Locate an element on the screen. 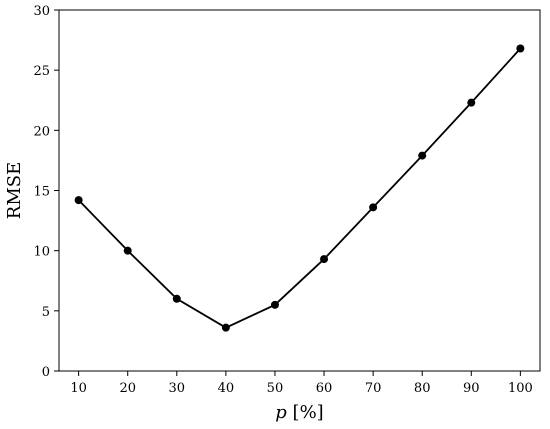  x-tick-label-40: 40 is located at coordinates (226, 388).